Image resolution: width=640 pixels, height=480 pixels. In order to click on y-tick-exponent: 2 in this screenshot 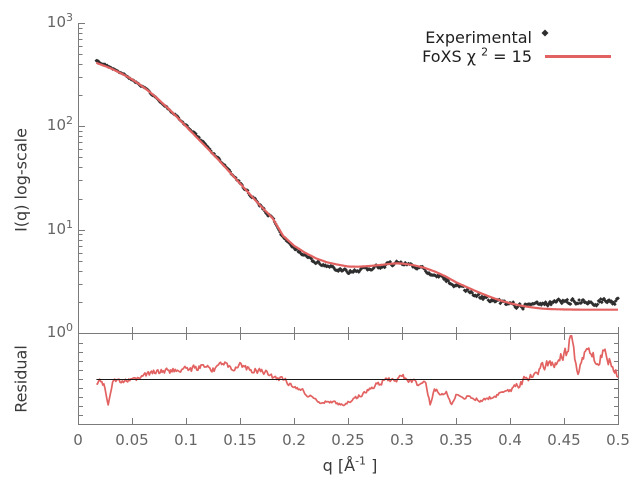, I will do `click(69, 121)`.